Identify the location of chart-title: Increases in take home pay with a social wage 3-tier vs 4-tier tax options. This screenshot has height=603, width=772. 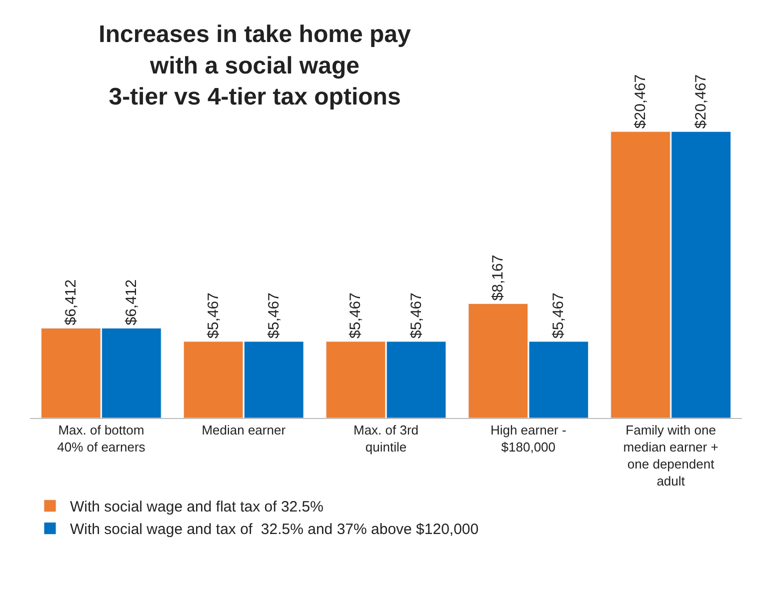
(255, 66).